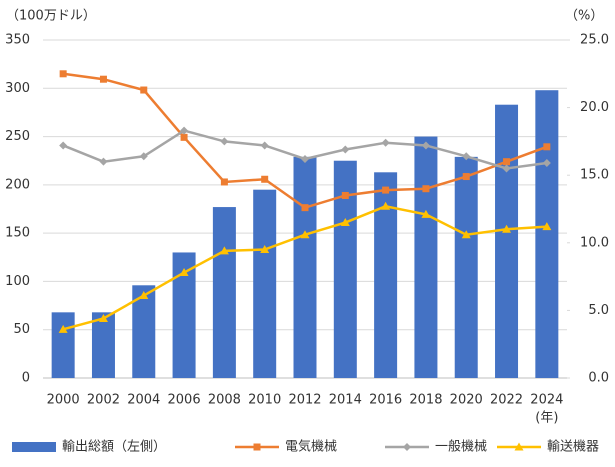  I want to click on x-tick-label: 2000, so click(63, 400).